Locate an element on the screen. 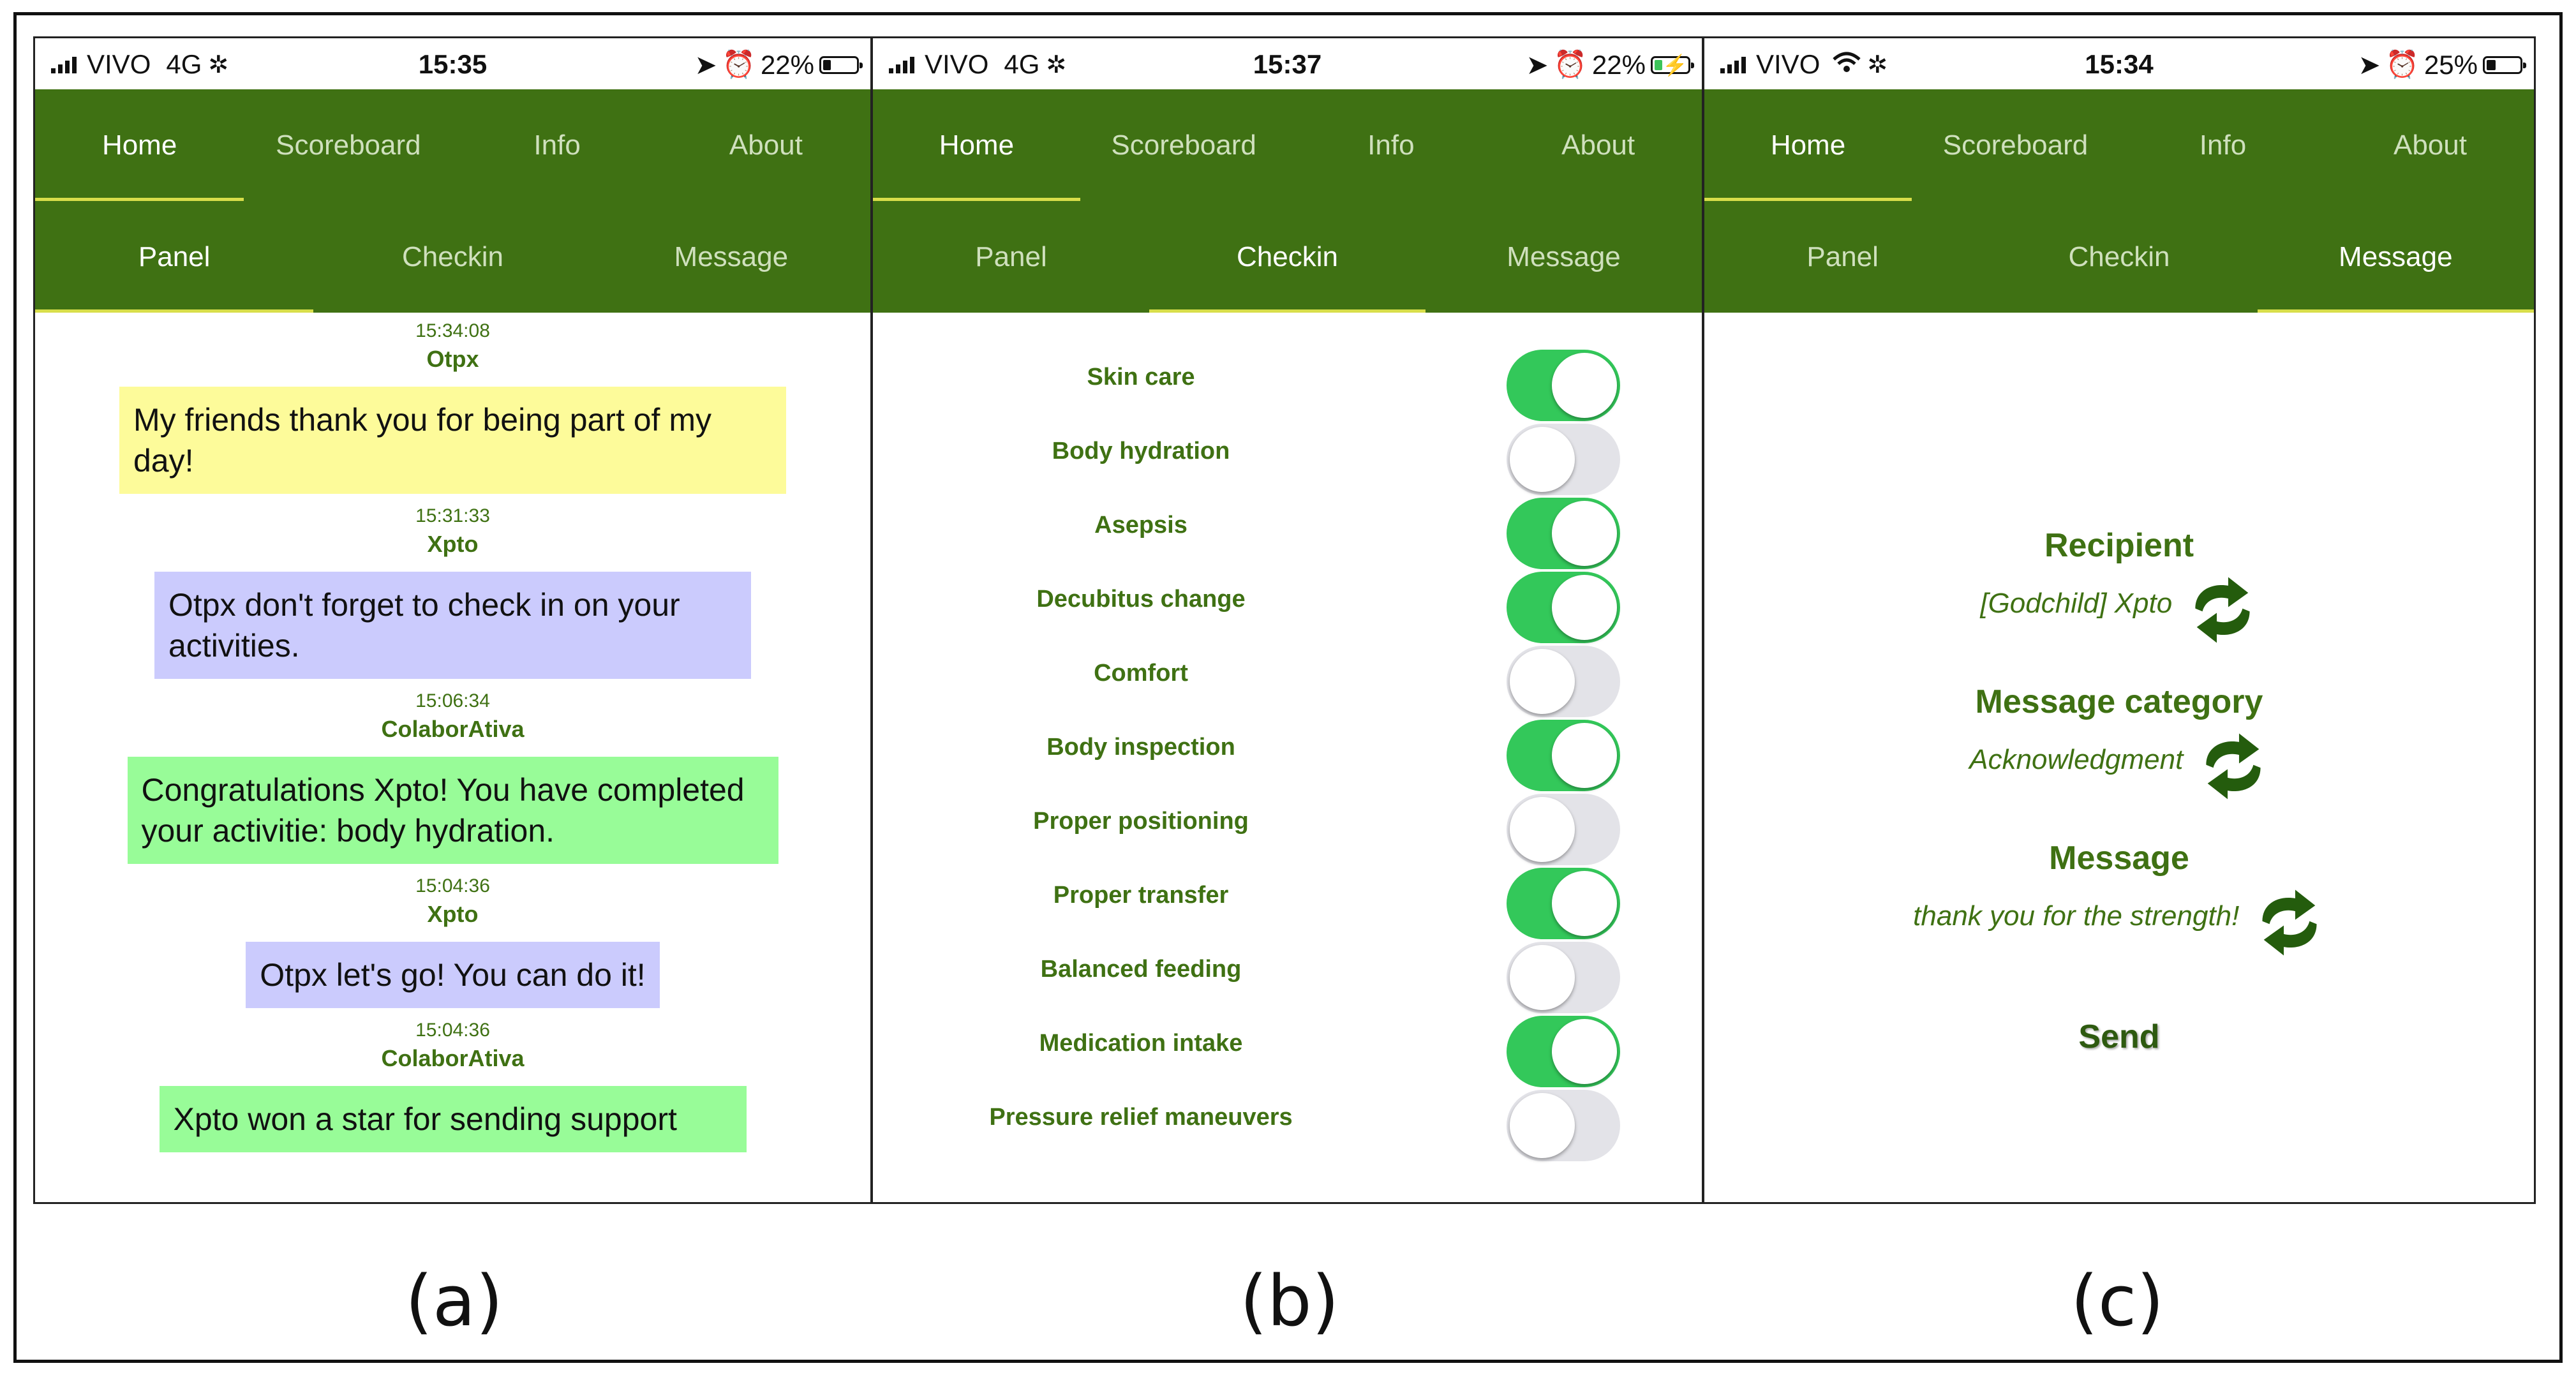  checkin-row: Medication intake is located at coordinates (1287, 1045).